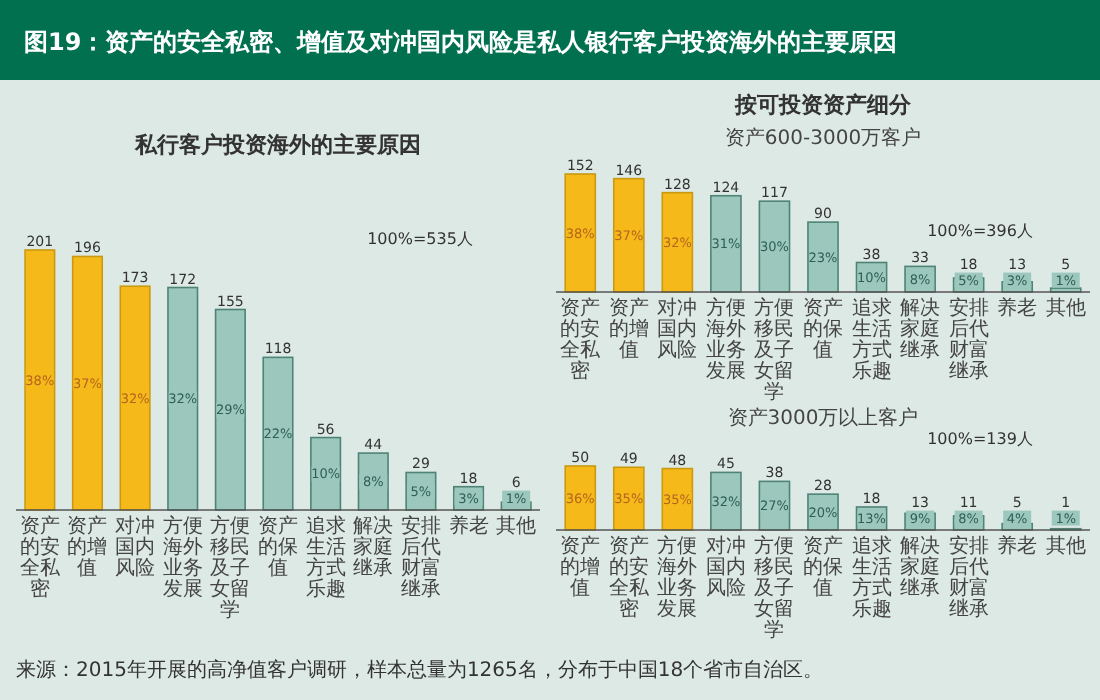  What do you see at coordinates (420, 670) in the screenshot?
I see `source-note: 来源：2015年开展的高净值客户调研，样本总量为1265名，分布于中国18个省市自治区。` at bounding box center [420, 670].